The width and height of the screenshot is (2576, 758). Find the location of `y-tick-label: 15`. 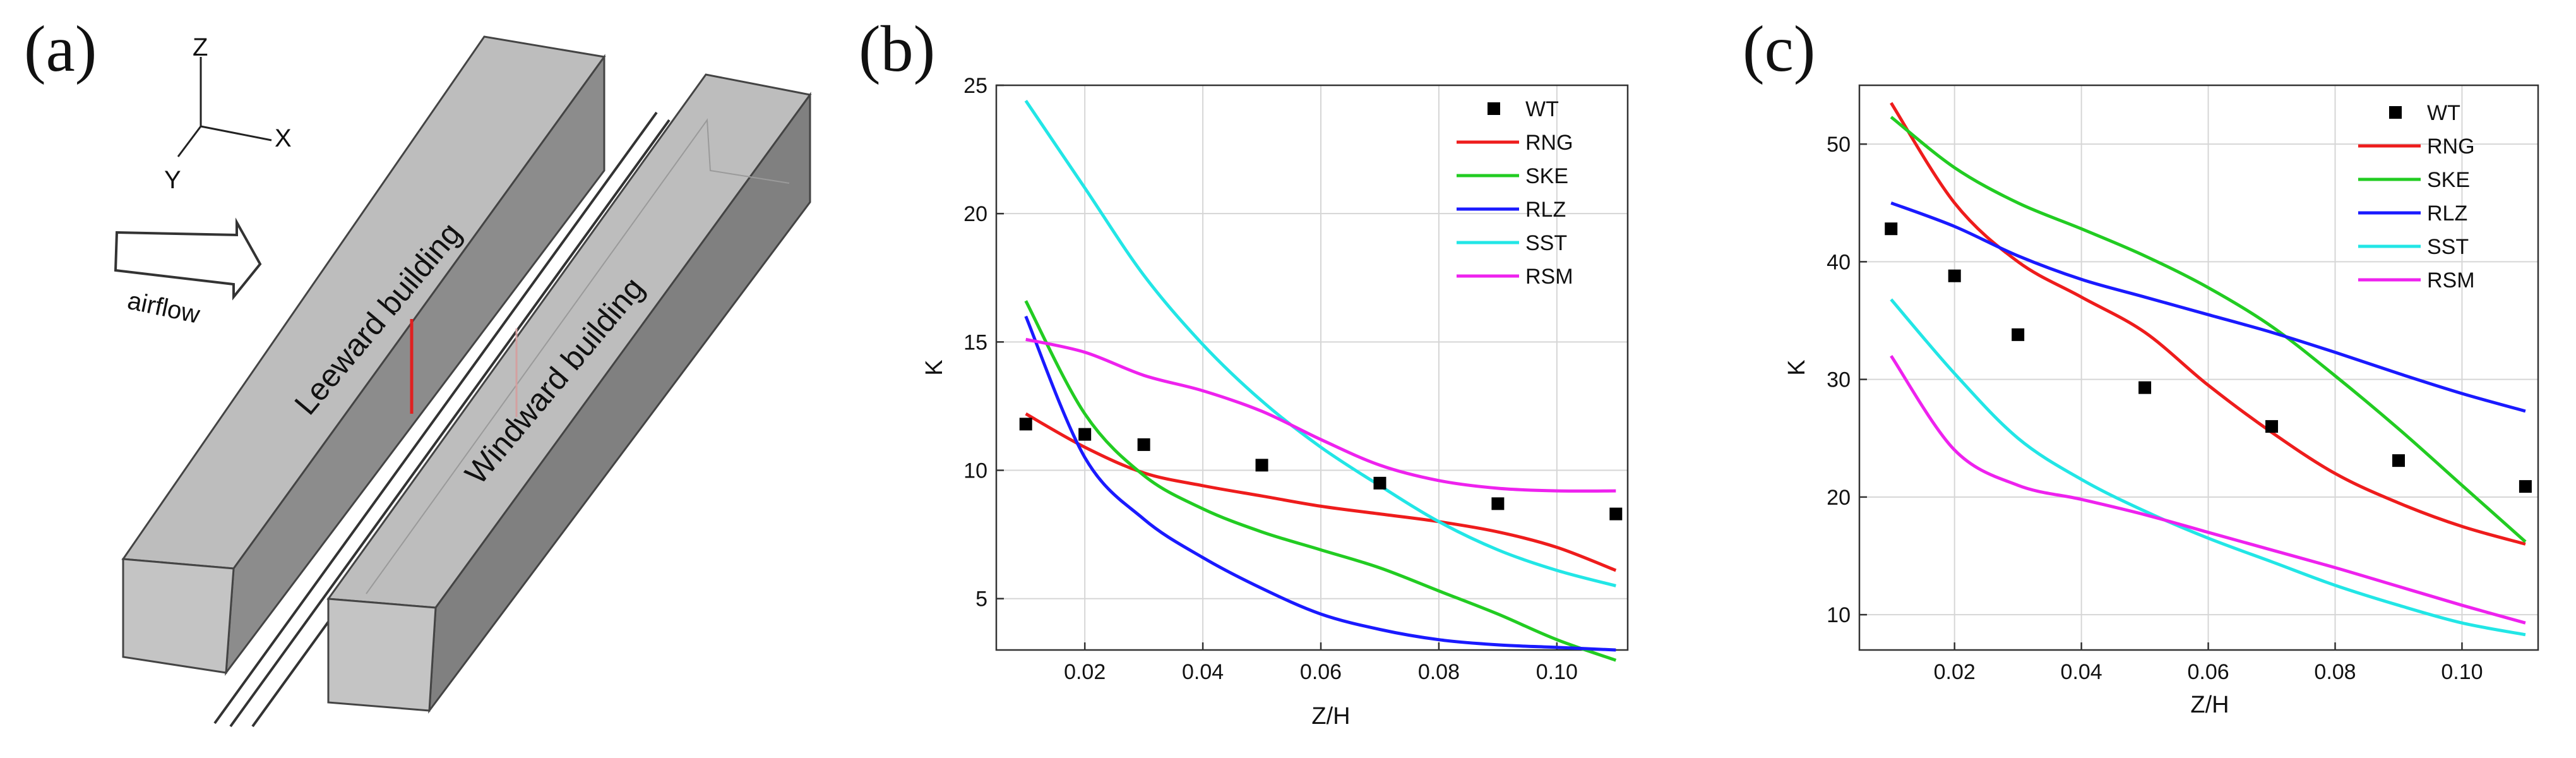

y-tick-label: 15 is located at coordinates (975, 342).